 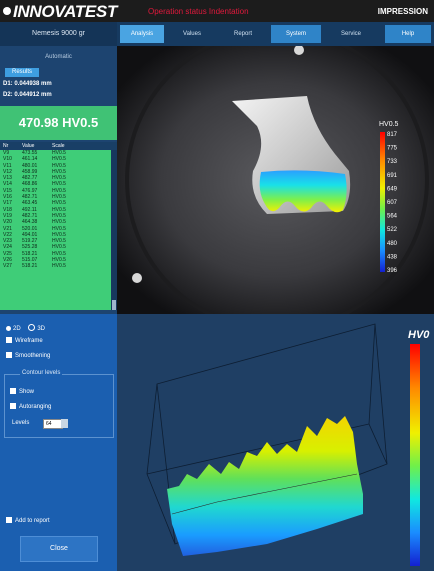 I want to click on row-value: 463.45, so click(x=30, y=203).